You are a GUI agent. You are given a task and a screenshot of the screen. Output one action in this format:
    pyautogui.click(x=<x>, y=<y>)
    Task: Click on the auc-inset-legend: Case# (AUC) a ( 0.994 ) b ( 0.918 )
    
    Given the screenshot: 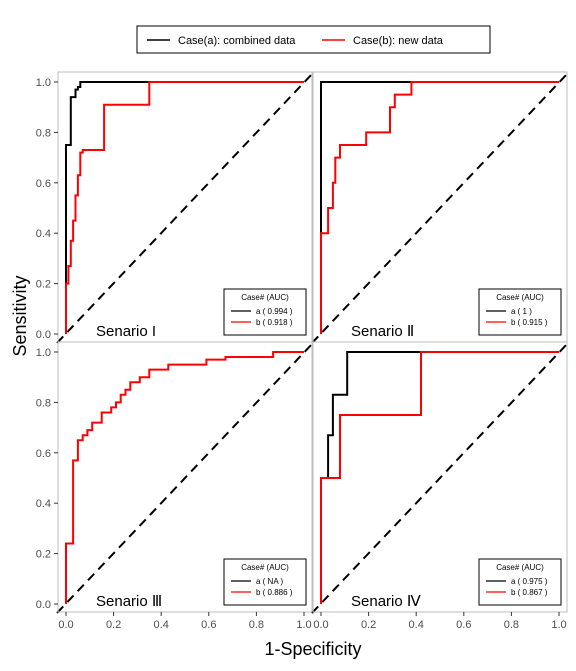 What is the action you would take?
    pyautogui.click(x=265, y=312)
    